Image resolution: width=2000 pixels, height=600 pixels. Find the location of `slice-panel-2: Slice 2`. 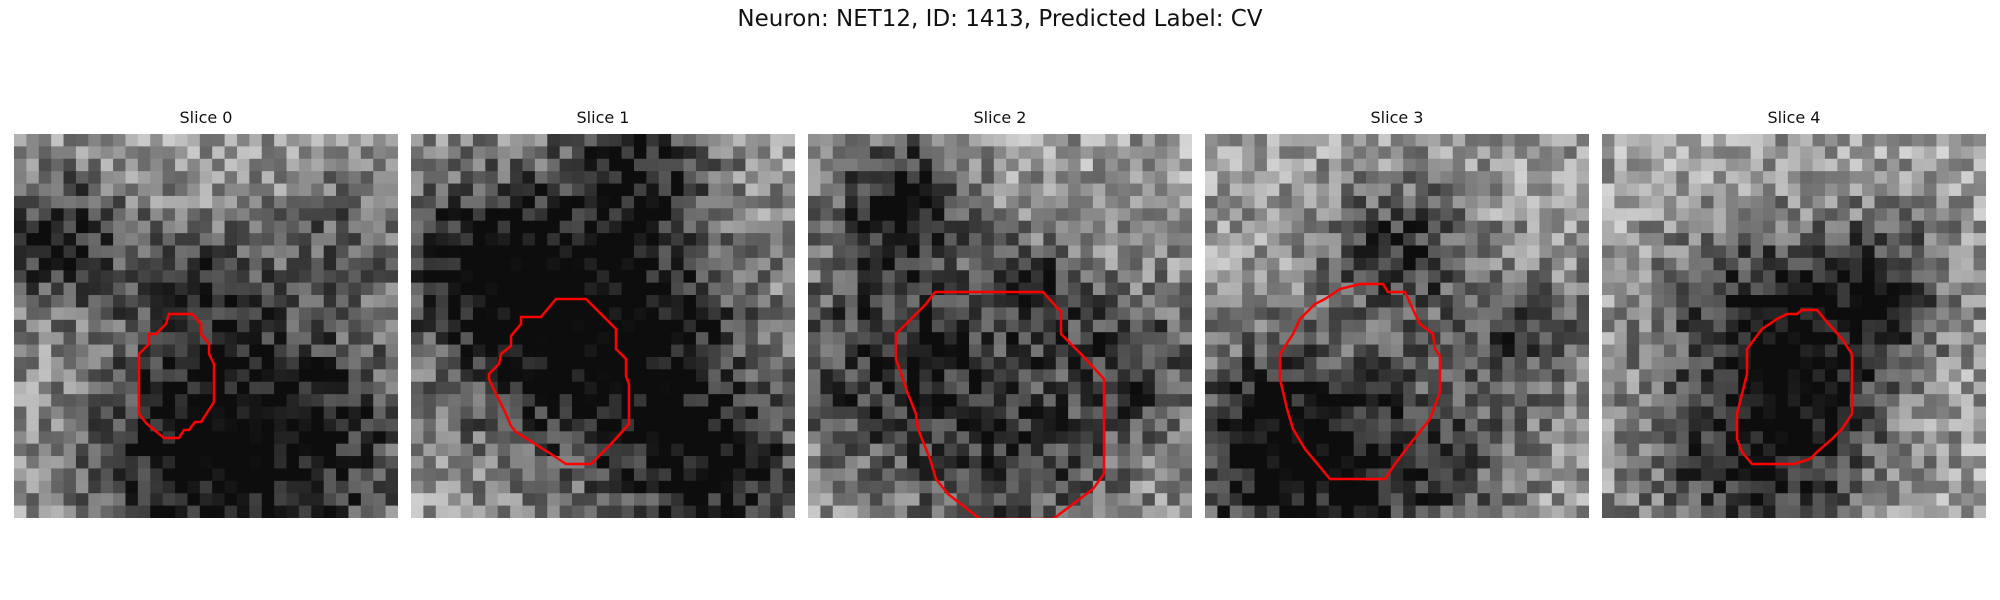

slice-panel-2: Slice 2 is located at coordinates (1000, 313).